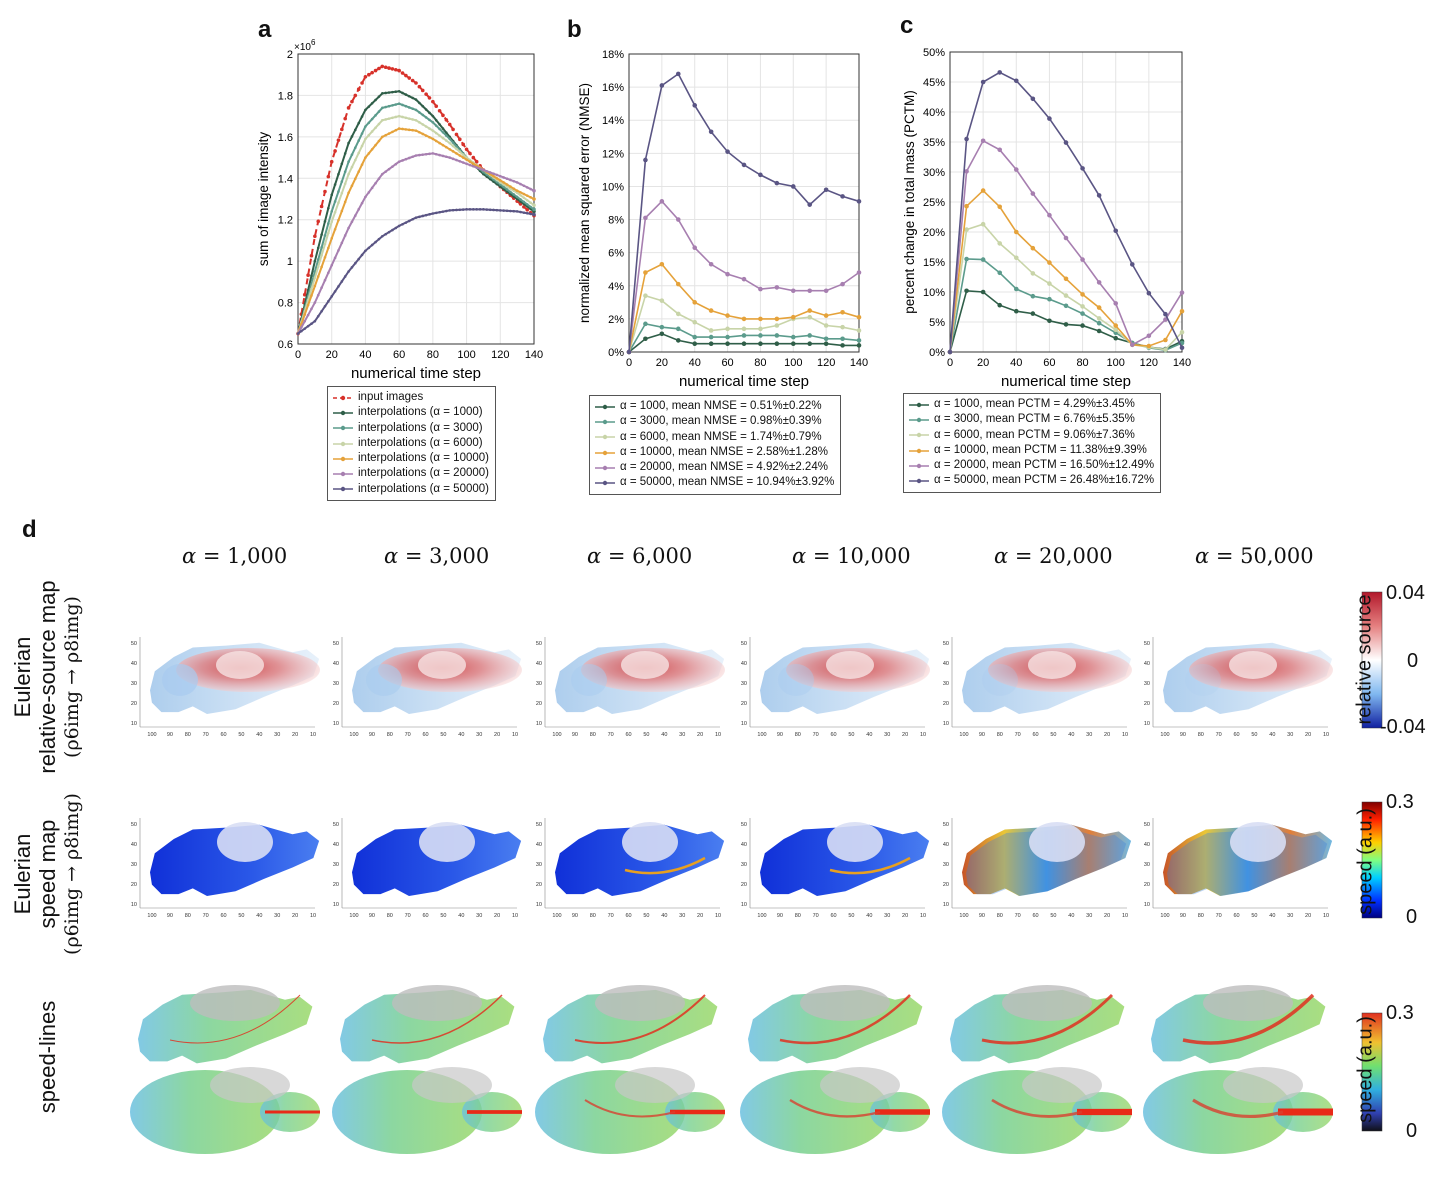 The image size is (1450, 1204). I want to click on map-y-tick: 30, so click(1147, 684).